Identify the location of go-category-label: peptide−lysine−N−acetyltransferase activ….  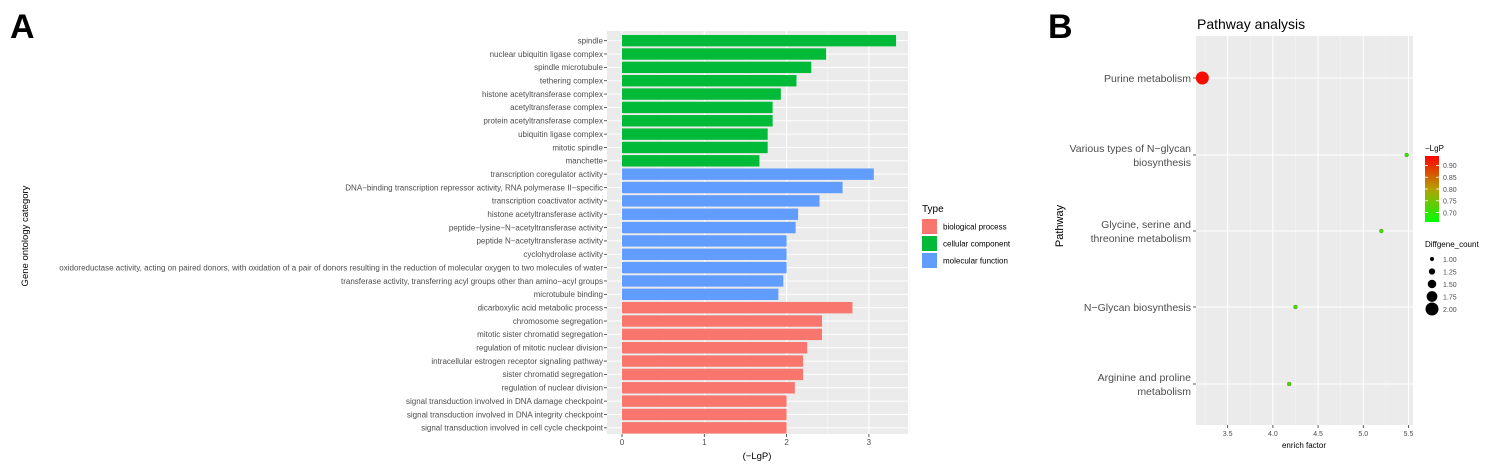
(526, 227).